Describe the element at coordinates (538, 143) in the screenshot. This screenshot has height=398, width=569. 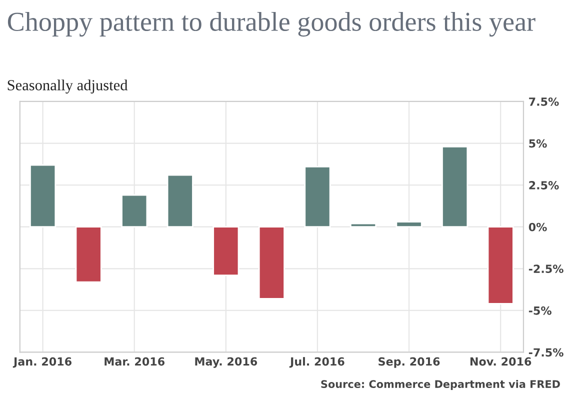
I see `y-tick-label: 5%` at that location.